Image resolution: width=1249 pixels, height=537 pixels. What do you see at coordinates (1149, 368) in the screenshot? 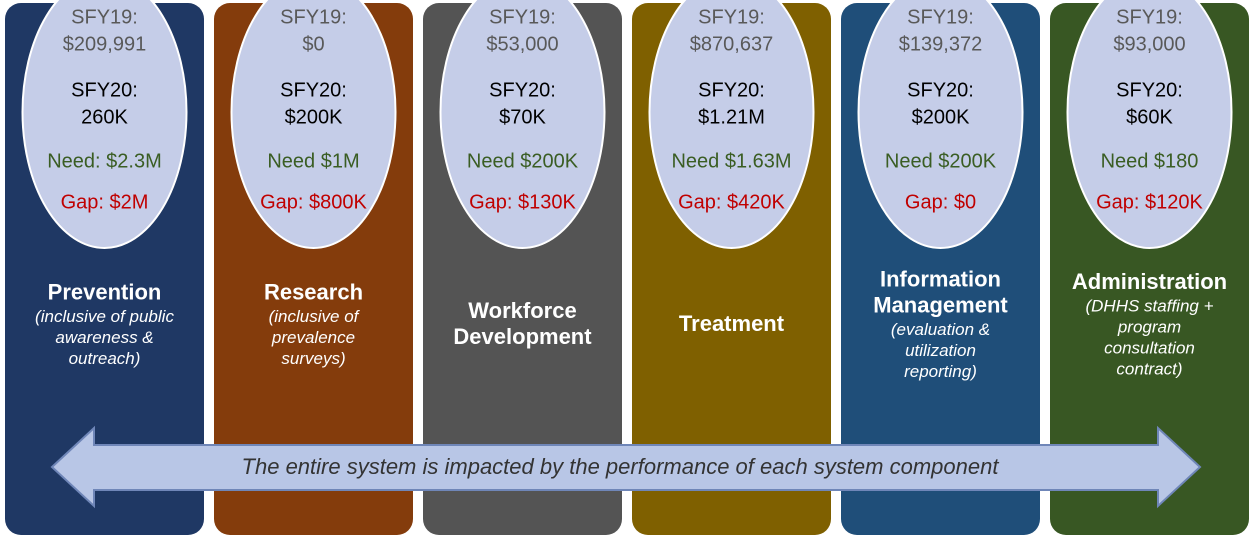
I see `component-subtitle: contract)` at bounding box center [1149, 368].